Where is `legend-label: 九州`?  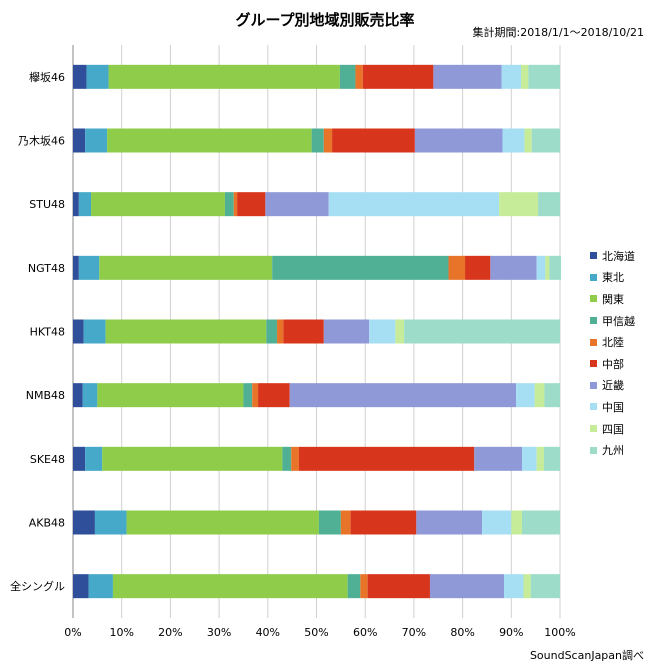
legend-label: 九州 is located at coordinates (613, 451).